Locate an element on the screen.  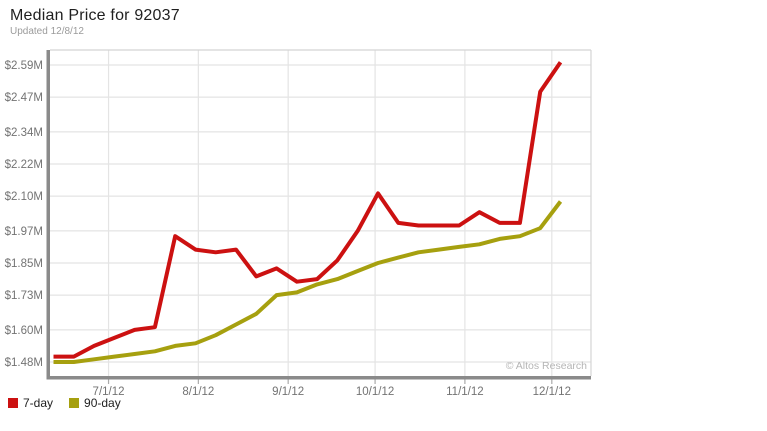
y-tick-label: $2.34M is located at coordinates (24, 133).